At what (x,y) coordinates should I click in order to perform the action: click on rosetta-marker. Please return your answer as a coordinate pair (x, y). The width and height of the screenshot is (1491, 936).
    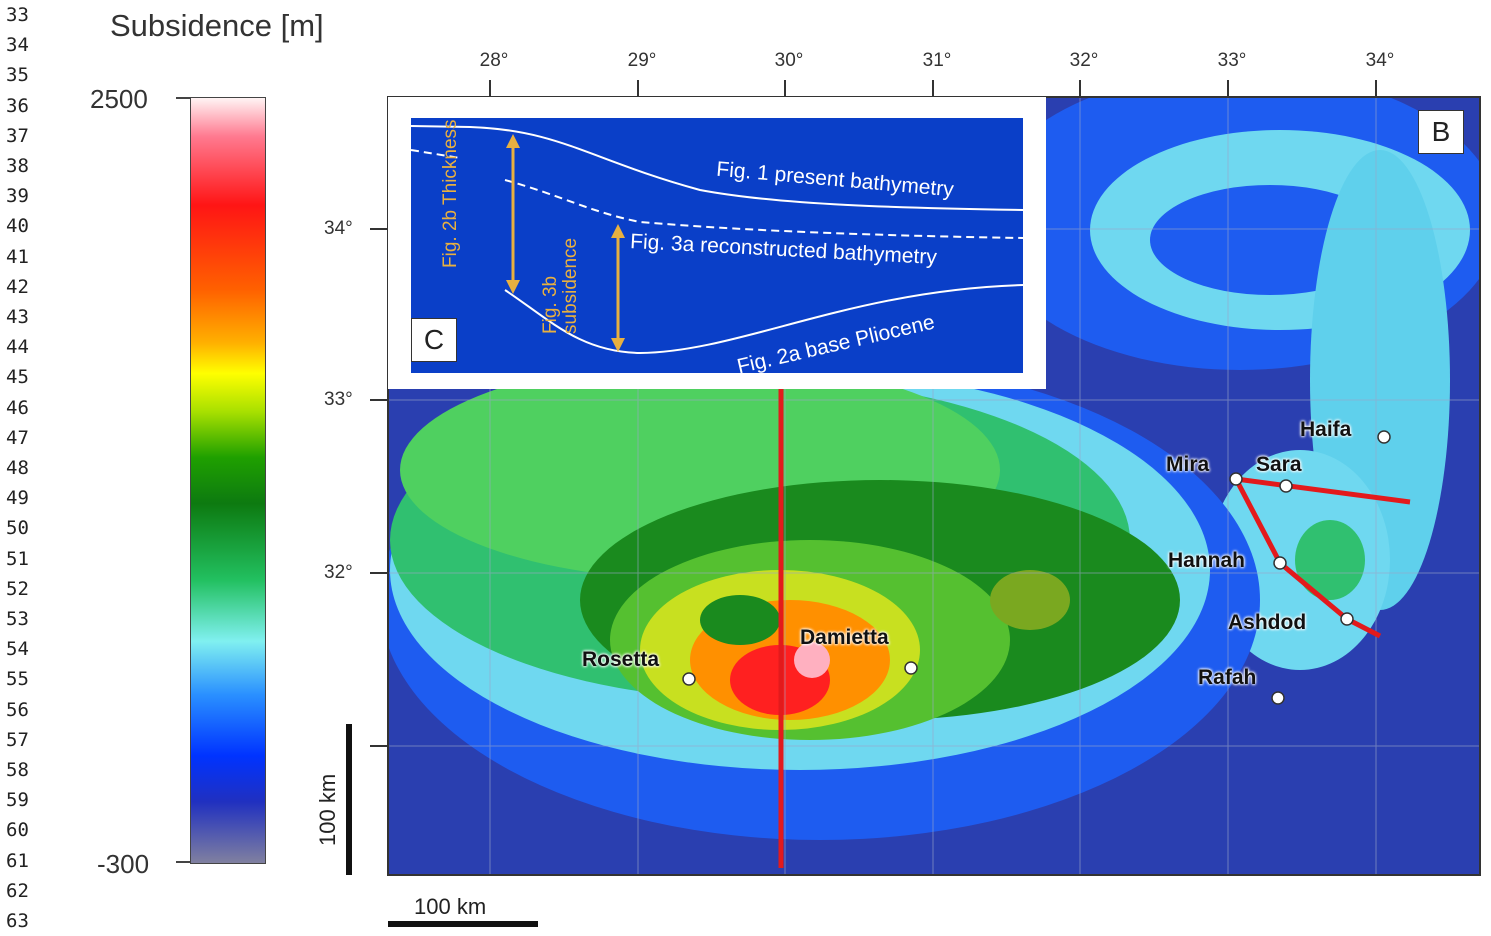
    Looking at the image, I should click on (689, 679).